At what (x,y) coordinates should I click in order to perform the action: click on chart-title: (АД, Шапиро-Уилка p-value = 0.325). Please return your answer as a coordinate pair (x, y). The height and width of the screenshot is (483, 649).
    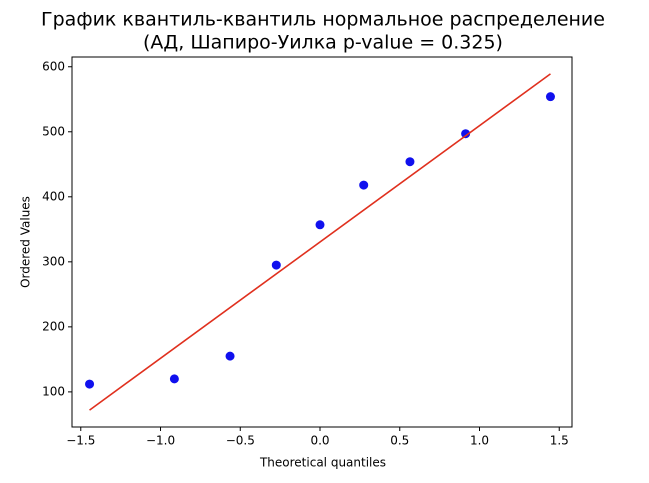
    Looking at the image, I should click on (323, 43).